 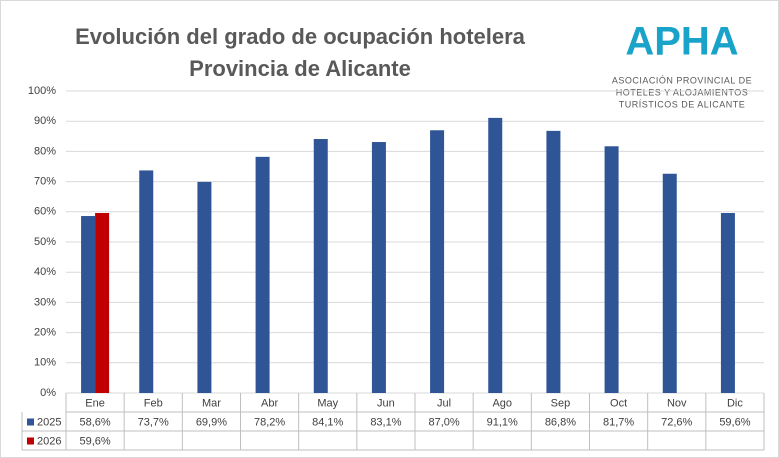 What do you see at coordinates (682, 80) in the screenshot?
I see `logo-line: ASOCIACIÓN PROVINCIAL DE` at bounding box center [682, 80].